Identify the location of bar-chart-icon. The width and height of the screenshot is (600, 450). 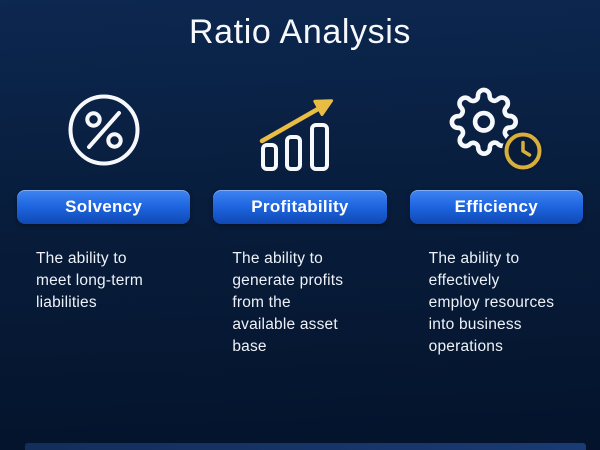
(296, 135).